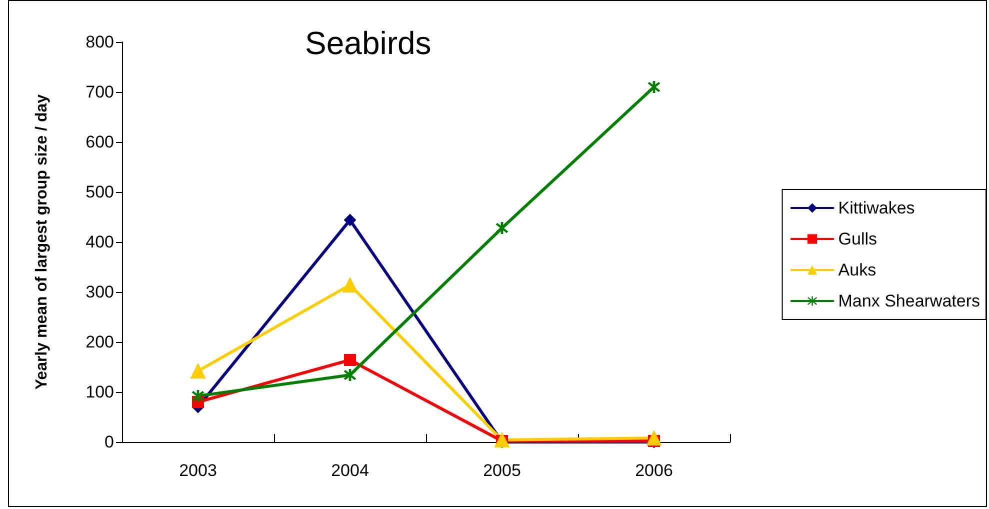 The image size is (989, 509). Describe the element at coordinates (100, 42) in the screenshot. I see `y-tick-label: 800` at that location.